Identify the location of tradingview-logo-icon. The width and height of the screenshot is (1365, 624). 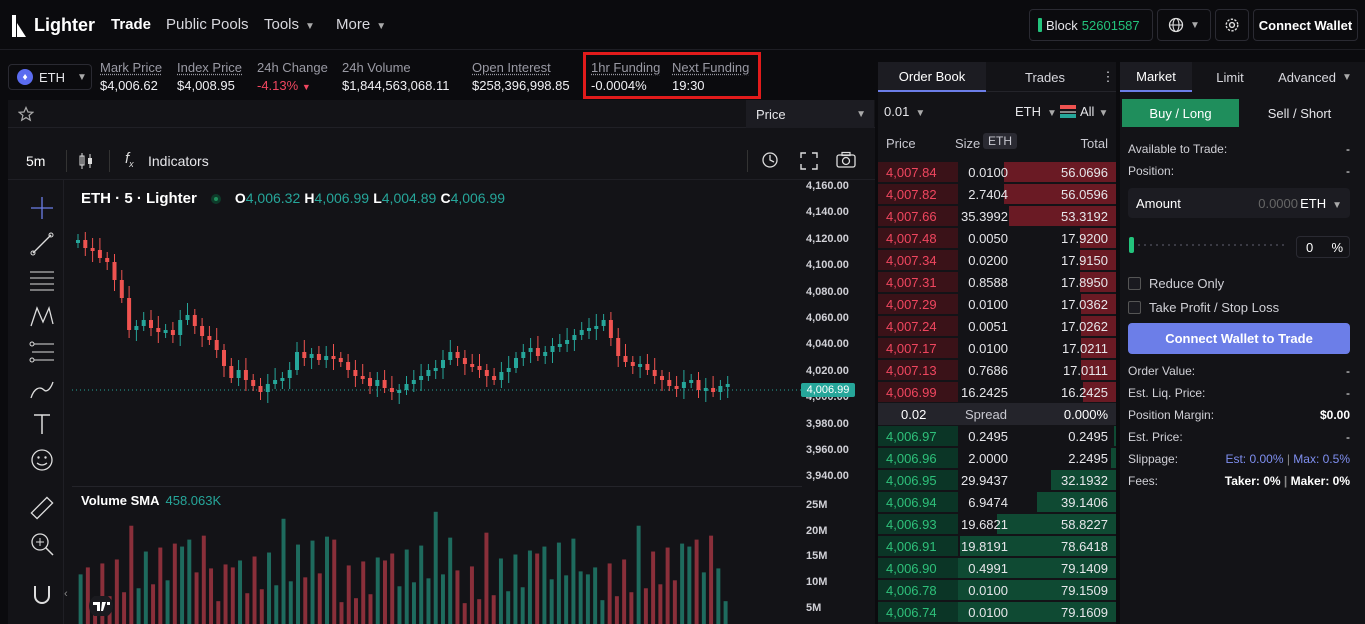
(101, 606).